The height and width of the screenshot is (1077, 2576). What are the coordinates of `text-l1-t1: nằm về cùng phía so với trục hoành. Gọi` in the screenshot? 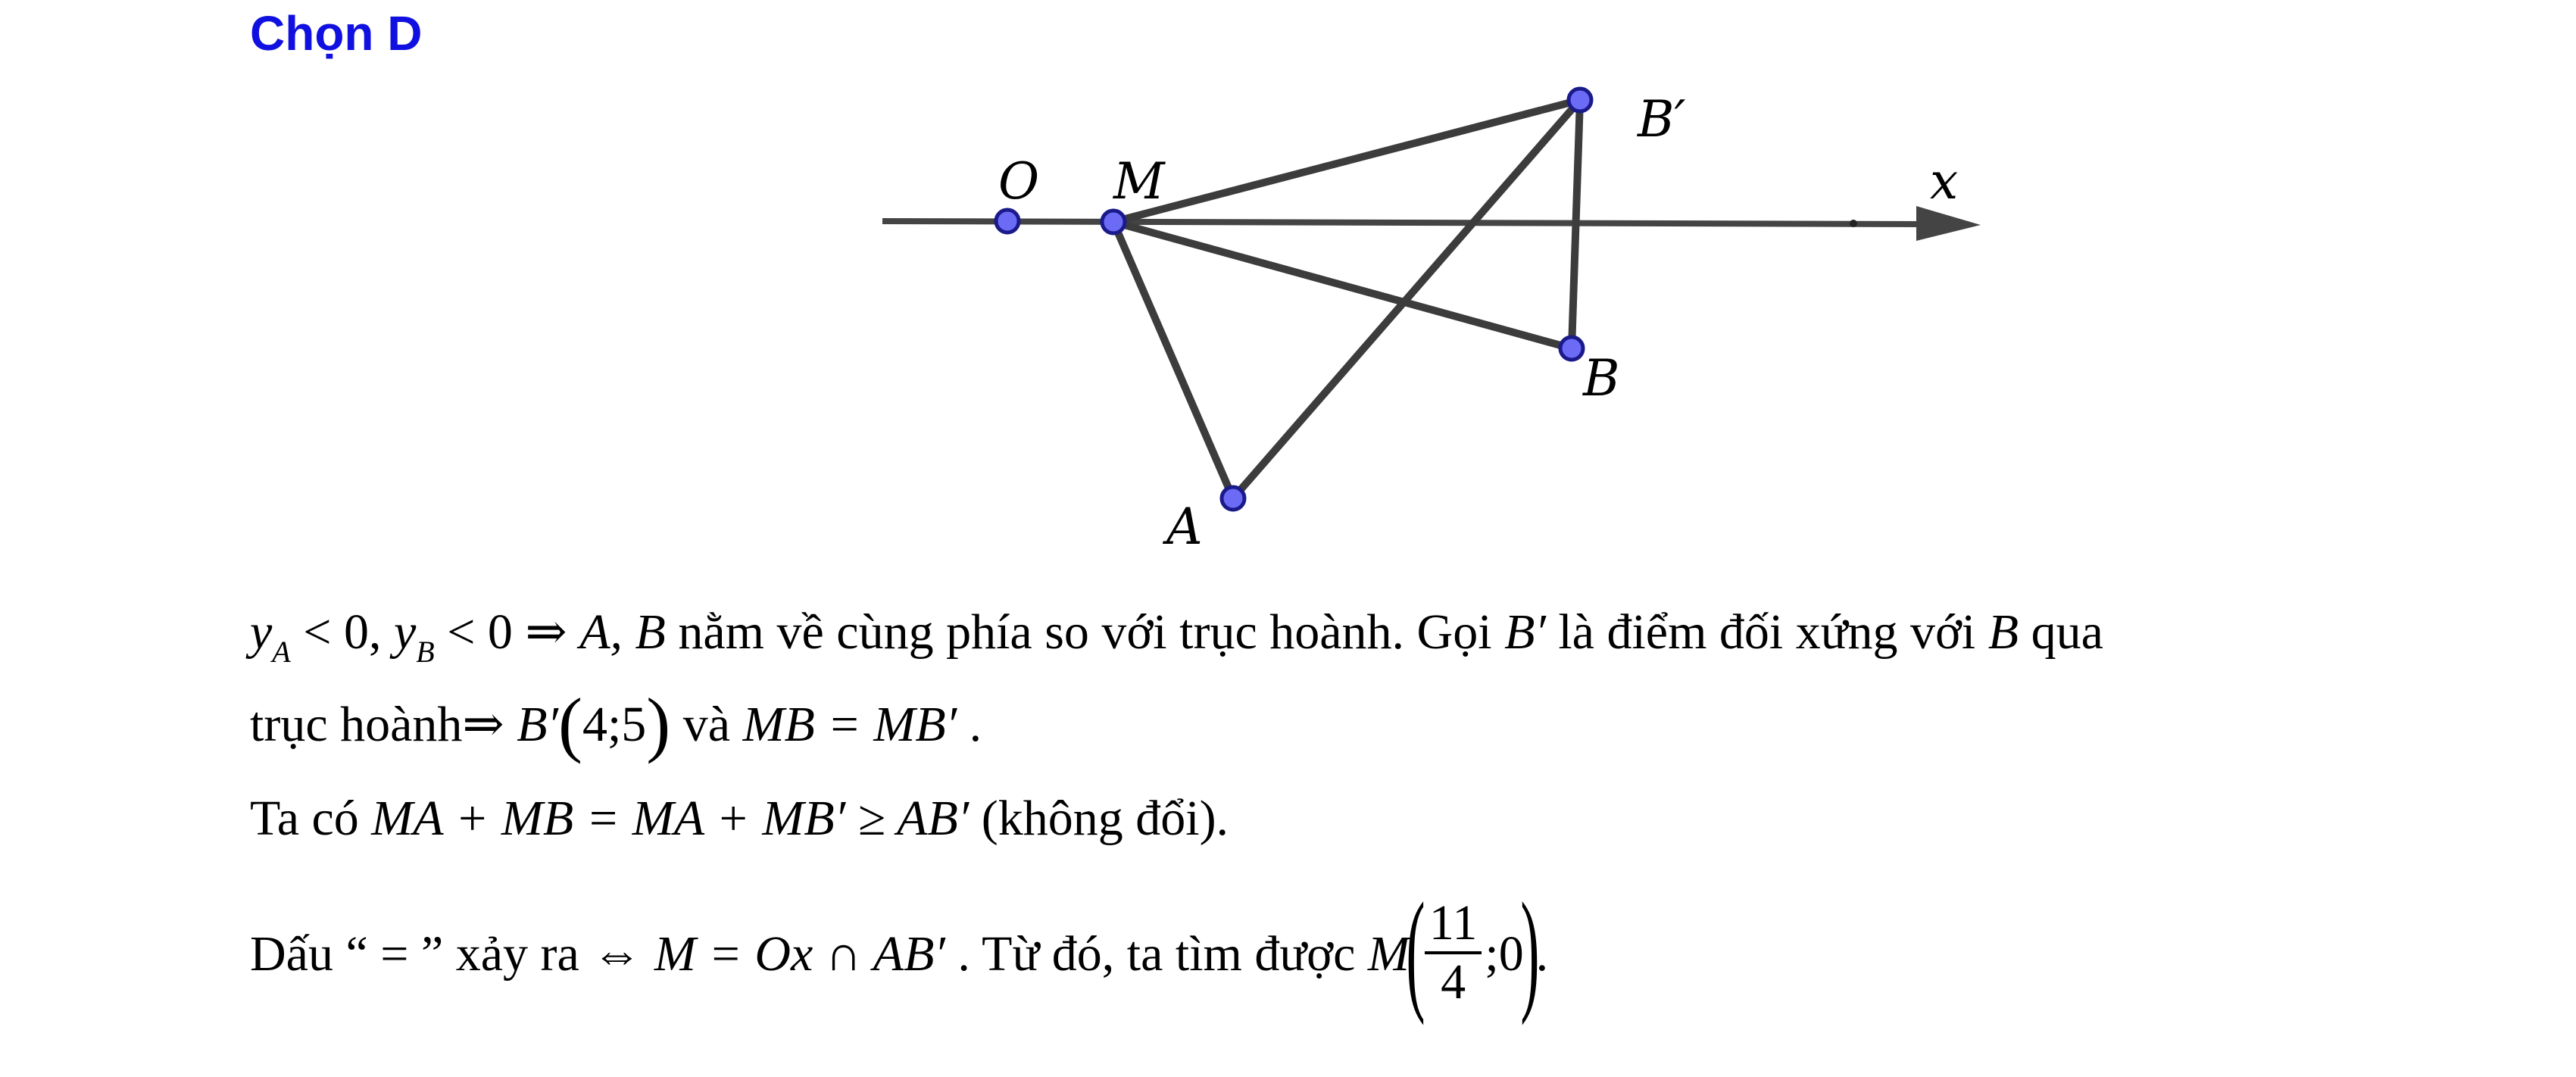 It's located at (1085, 632).